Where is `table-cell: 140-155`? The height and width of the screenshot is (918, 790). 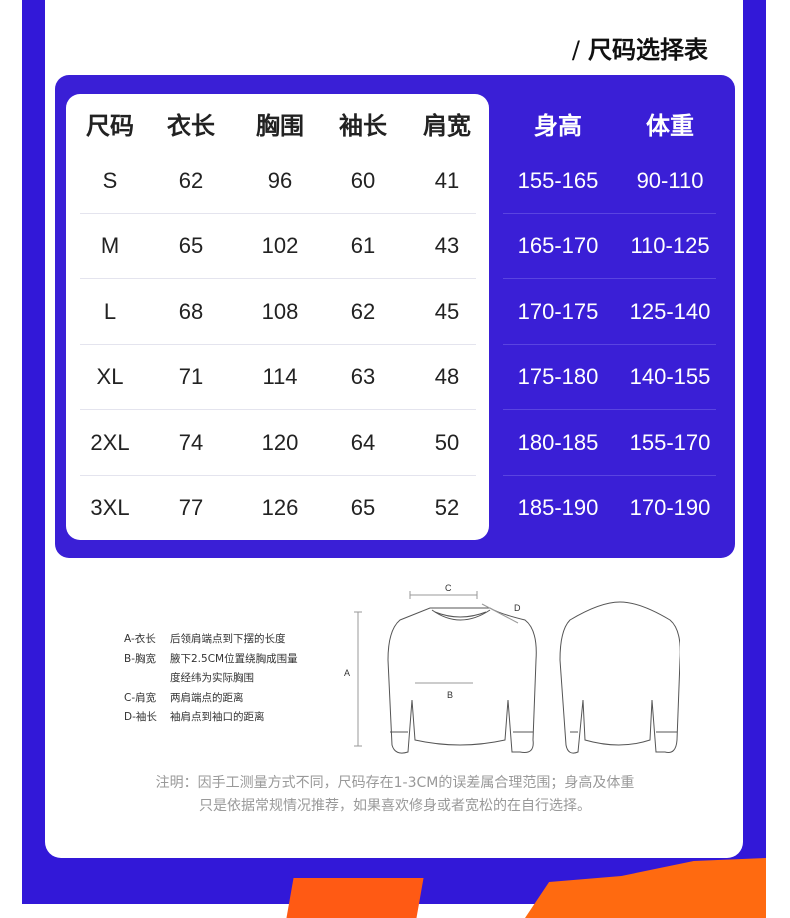 table-cell: 140-155 is located at coordinates (670, 377).